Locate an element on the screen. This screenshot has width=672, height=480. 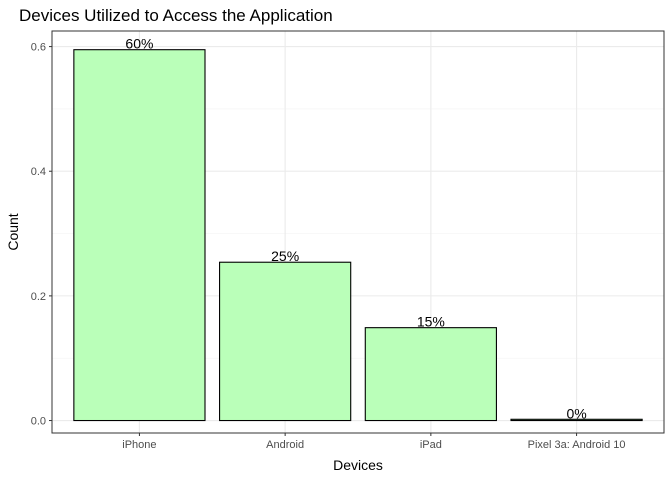
x-tick-label: iPad is located at coordinates (431, 445).